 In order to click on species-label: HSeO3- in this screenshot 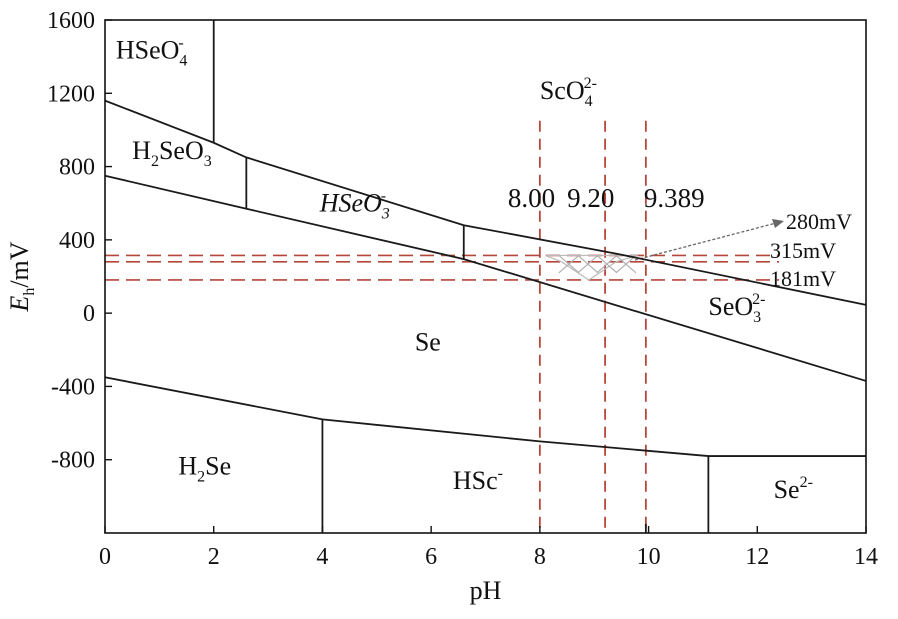, I will do `click(354, 204)`.